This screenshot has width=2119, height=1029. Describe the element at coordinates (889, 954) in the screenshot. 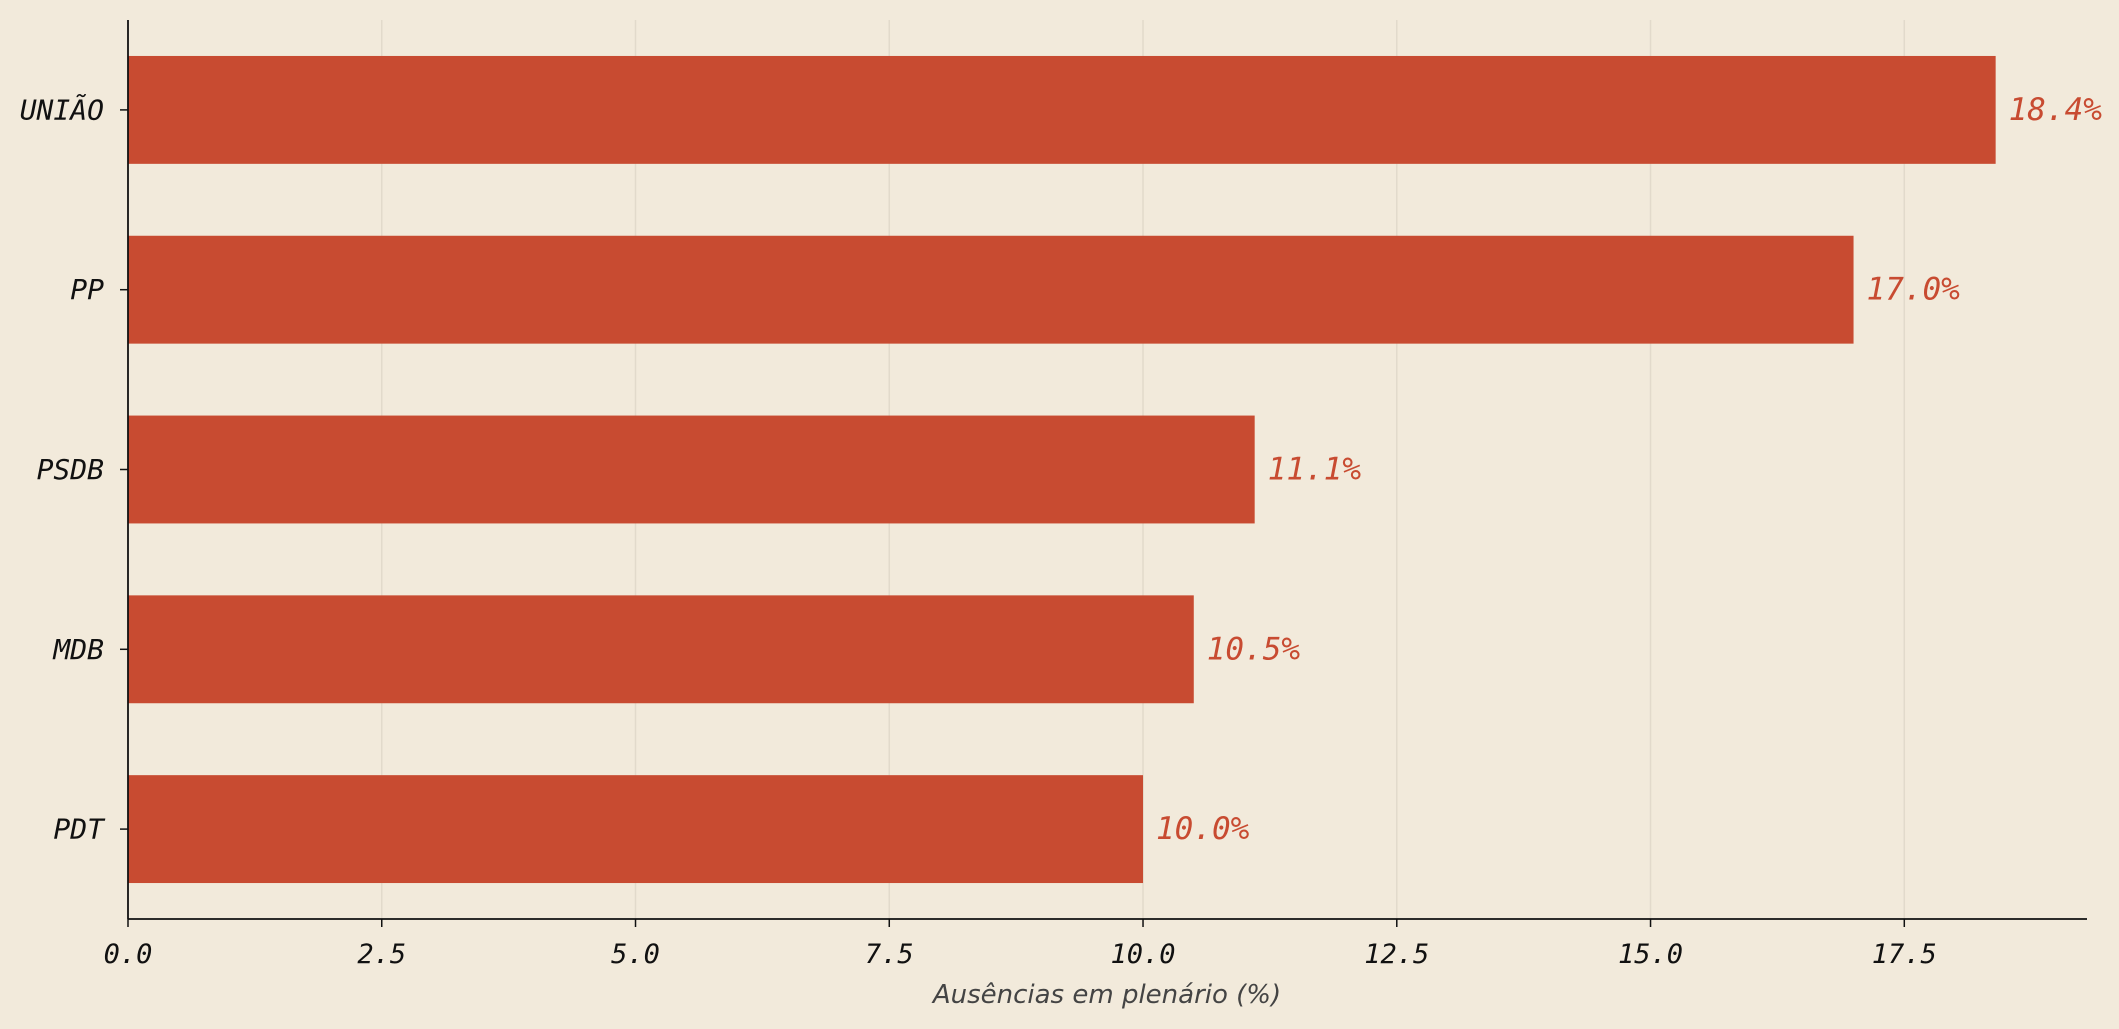

I see `x-tick-label: 7.5` at that location.